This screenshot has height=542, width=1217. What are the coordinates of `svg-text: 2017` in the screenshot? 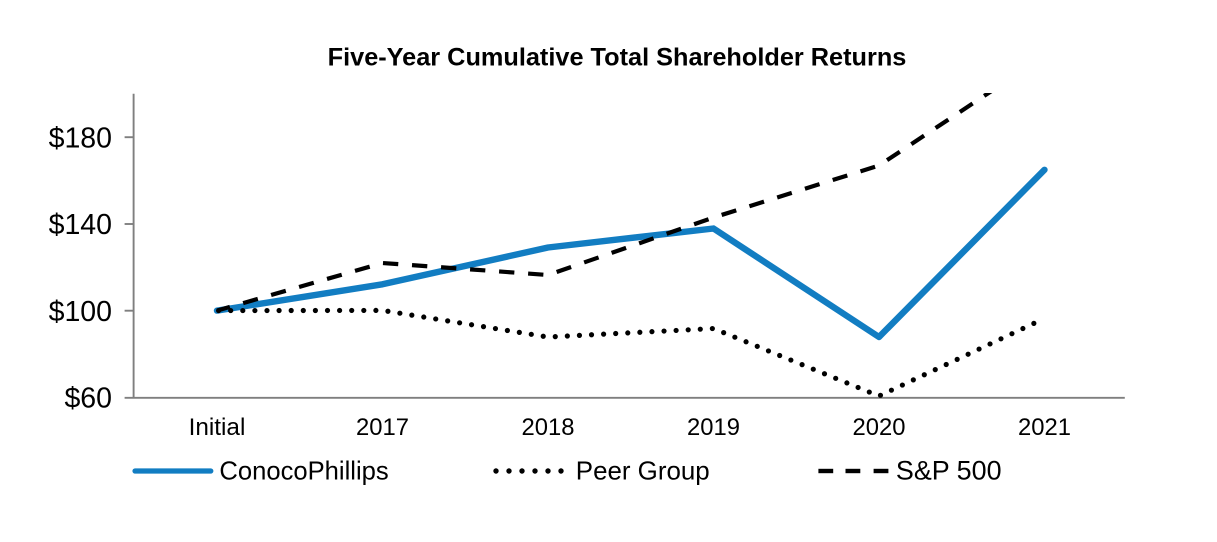 It's located at (382, 427).